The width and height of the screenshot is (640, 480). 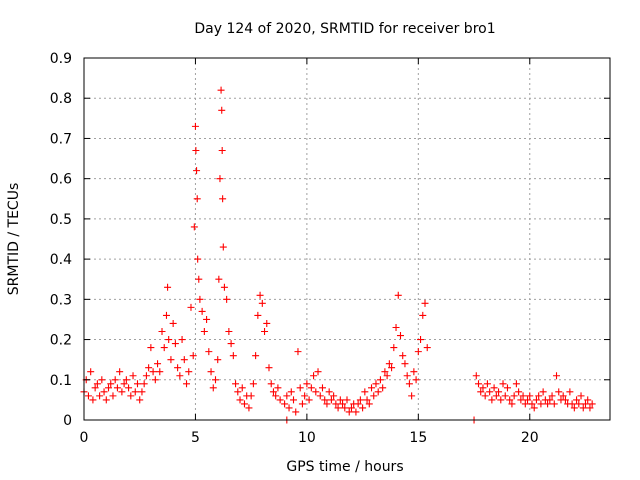 What do you see at coordinates (61, 220) in the screenshot?
I see `y-tick-label: 0.5` at bounding box center [61, 220].